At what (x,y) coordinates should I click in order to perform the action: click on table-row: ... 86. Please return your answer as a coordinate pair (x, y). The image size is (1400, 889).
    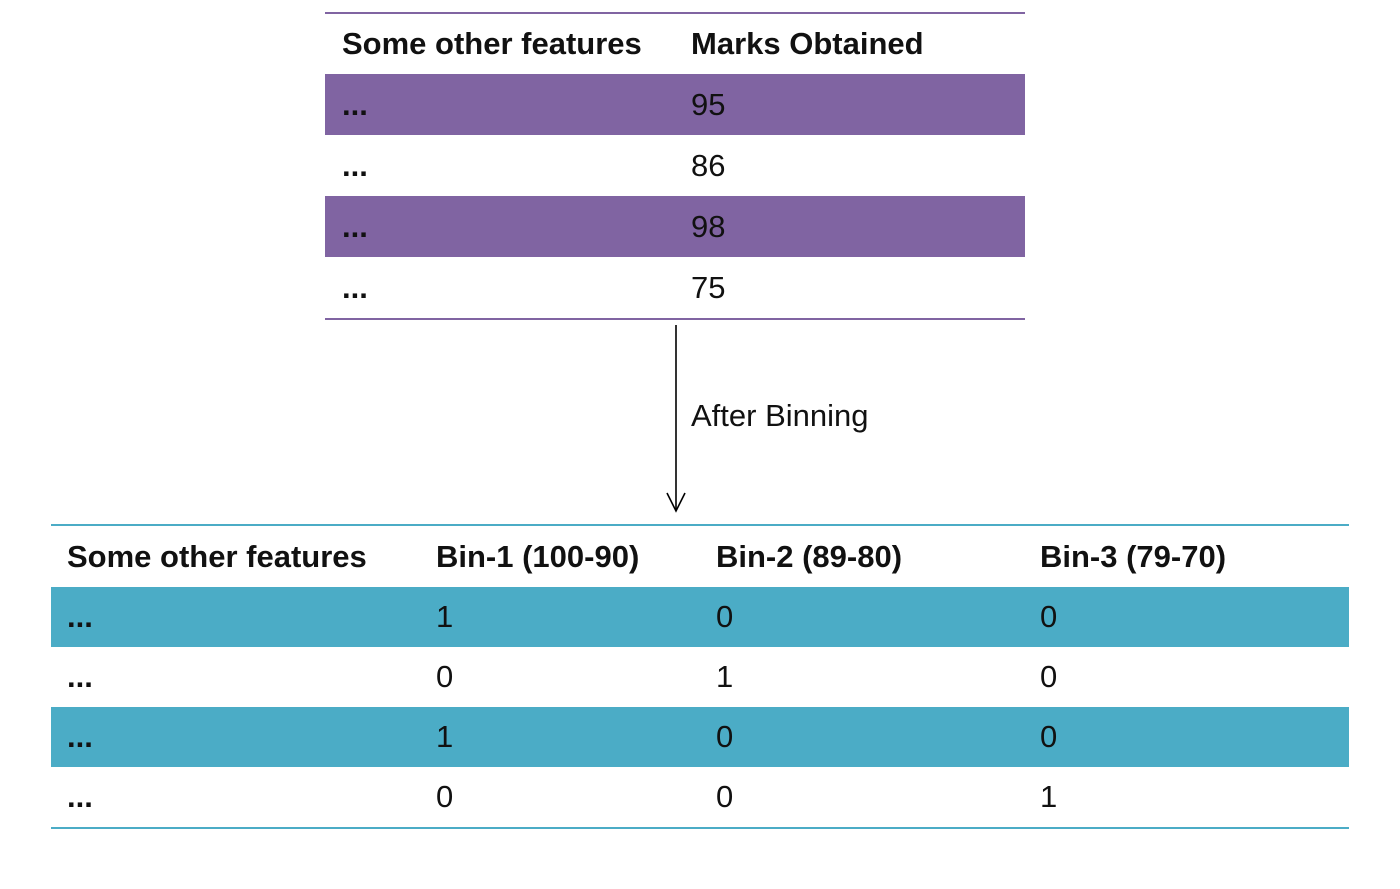
    Looking at the image, I should click on (675, 165).